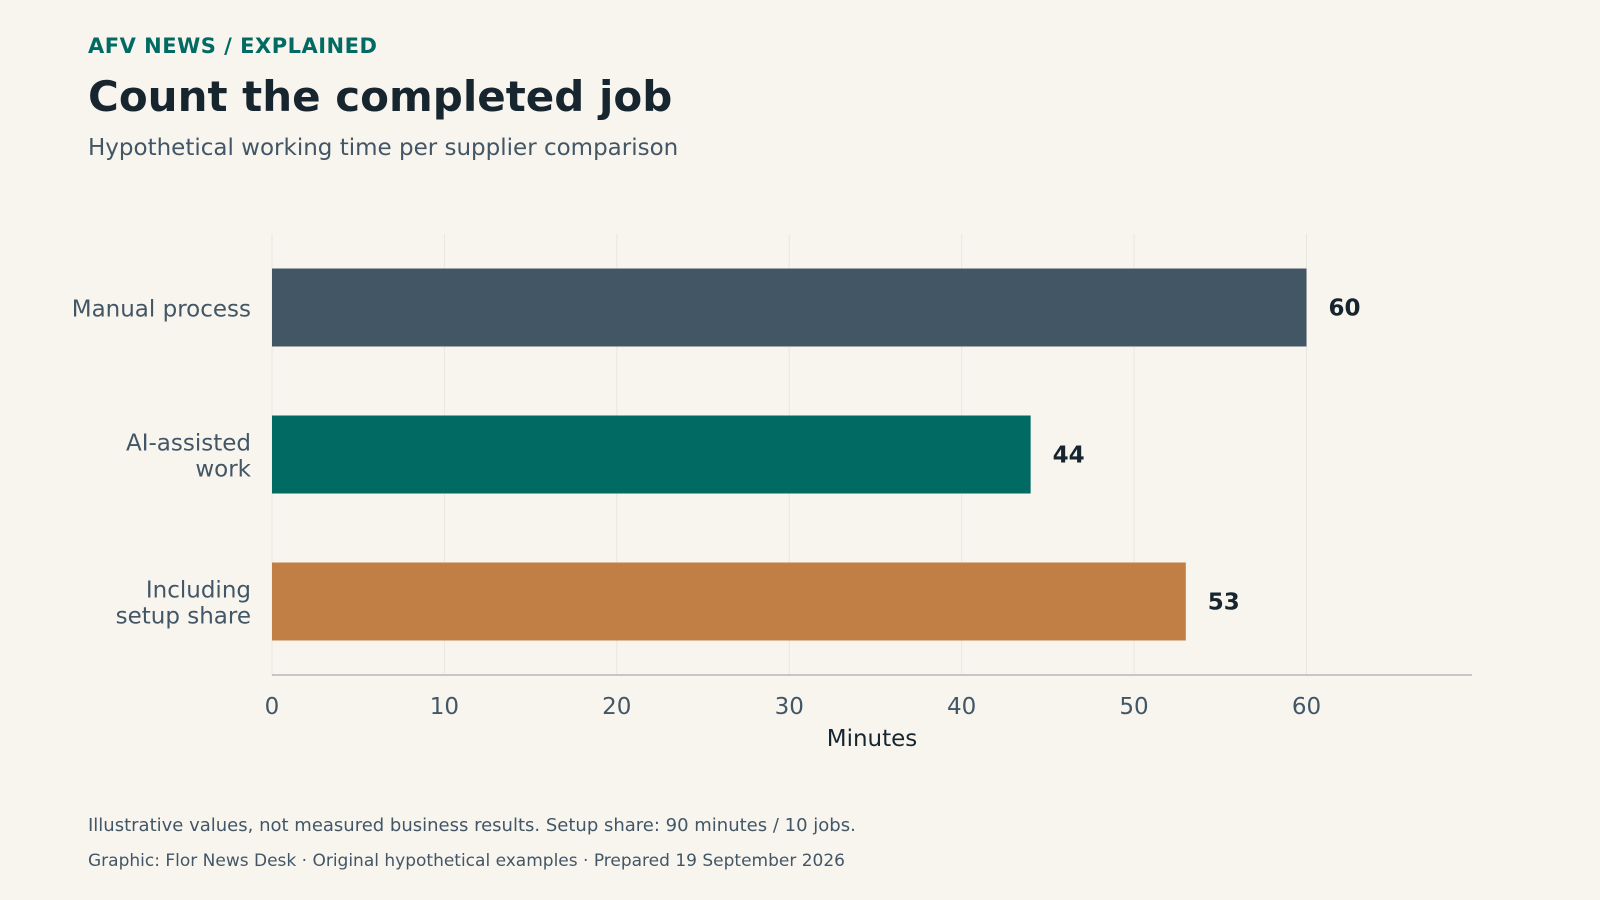 This screenshot has width=1600, height=900. What do you see at coordinates (1306, 707) in the screenshot?
I see `x-tick-label: 60` at bounding box center [1306, 707].